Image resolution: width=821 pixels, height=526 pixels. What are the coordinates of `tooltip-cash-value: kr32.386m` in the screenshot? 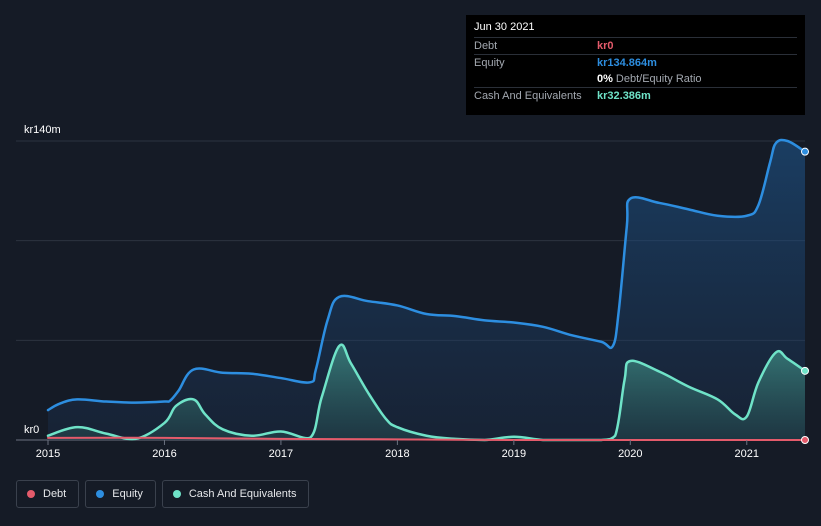 It's located at (624, 96).